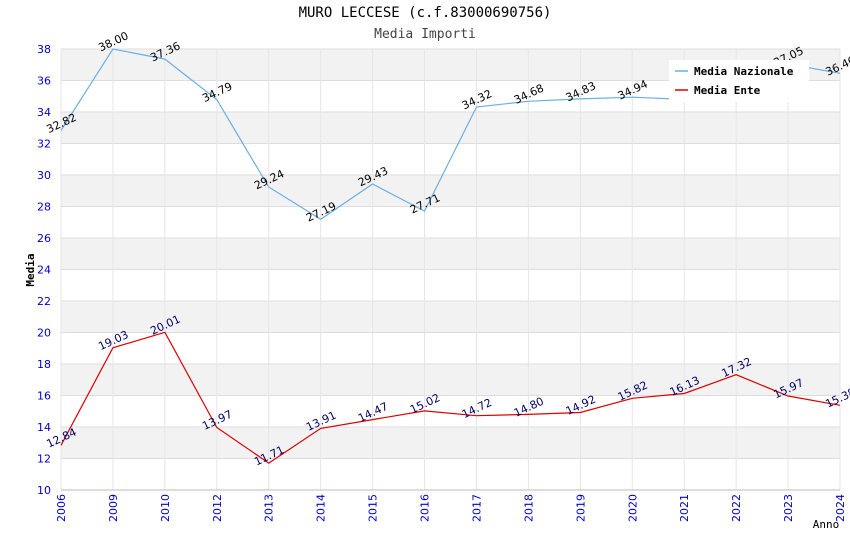 The image size is (850, 550). What do you see at coordinates (425, 508) in the screenshot?
I see `x-tick-label: 2016` at bounding box center [425, 508].